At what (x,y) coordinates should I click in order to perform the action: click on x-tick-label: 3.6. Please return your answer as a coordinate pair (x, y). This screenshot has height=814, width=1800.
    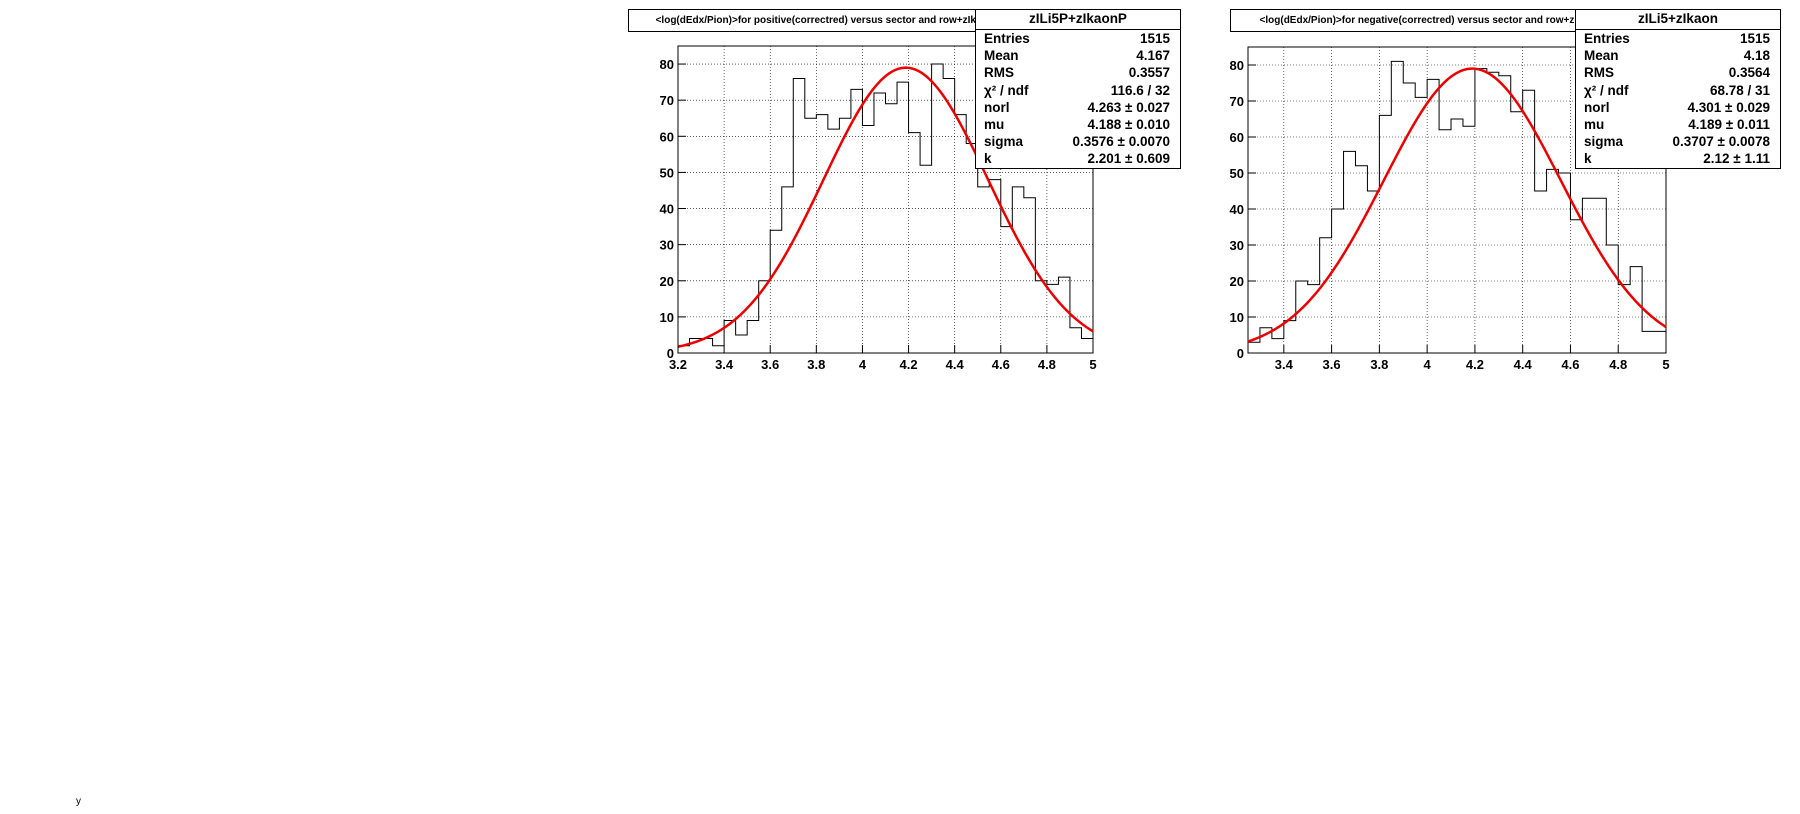
    Looking at the image, I should click on (770, 364).